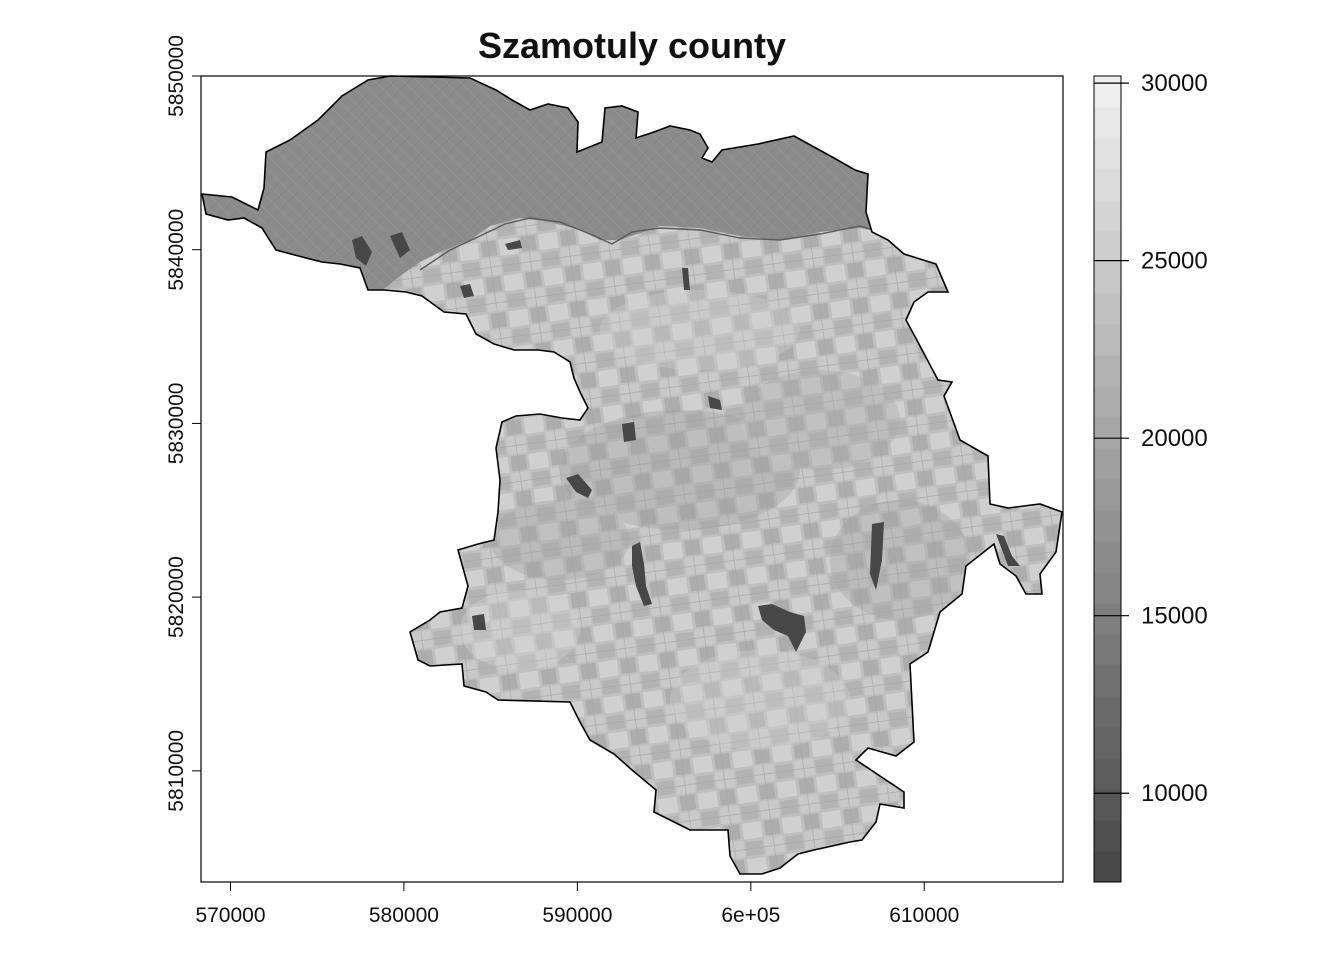  I want to click on x-tick-label: 580000, so click(404, 915).